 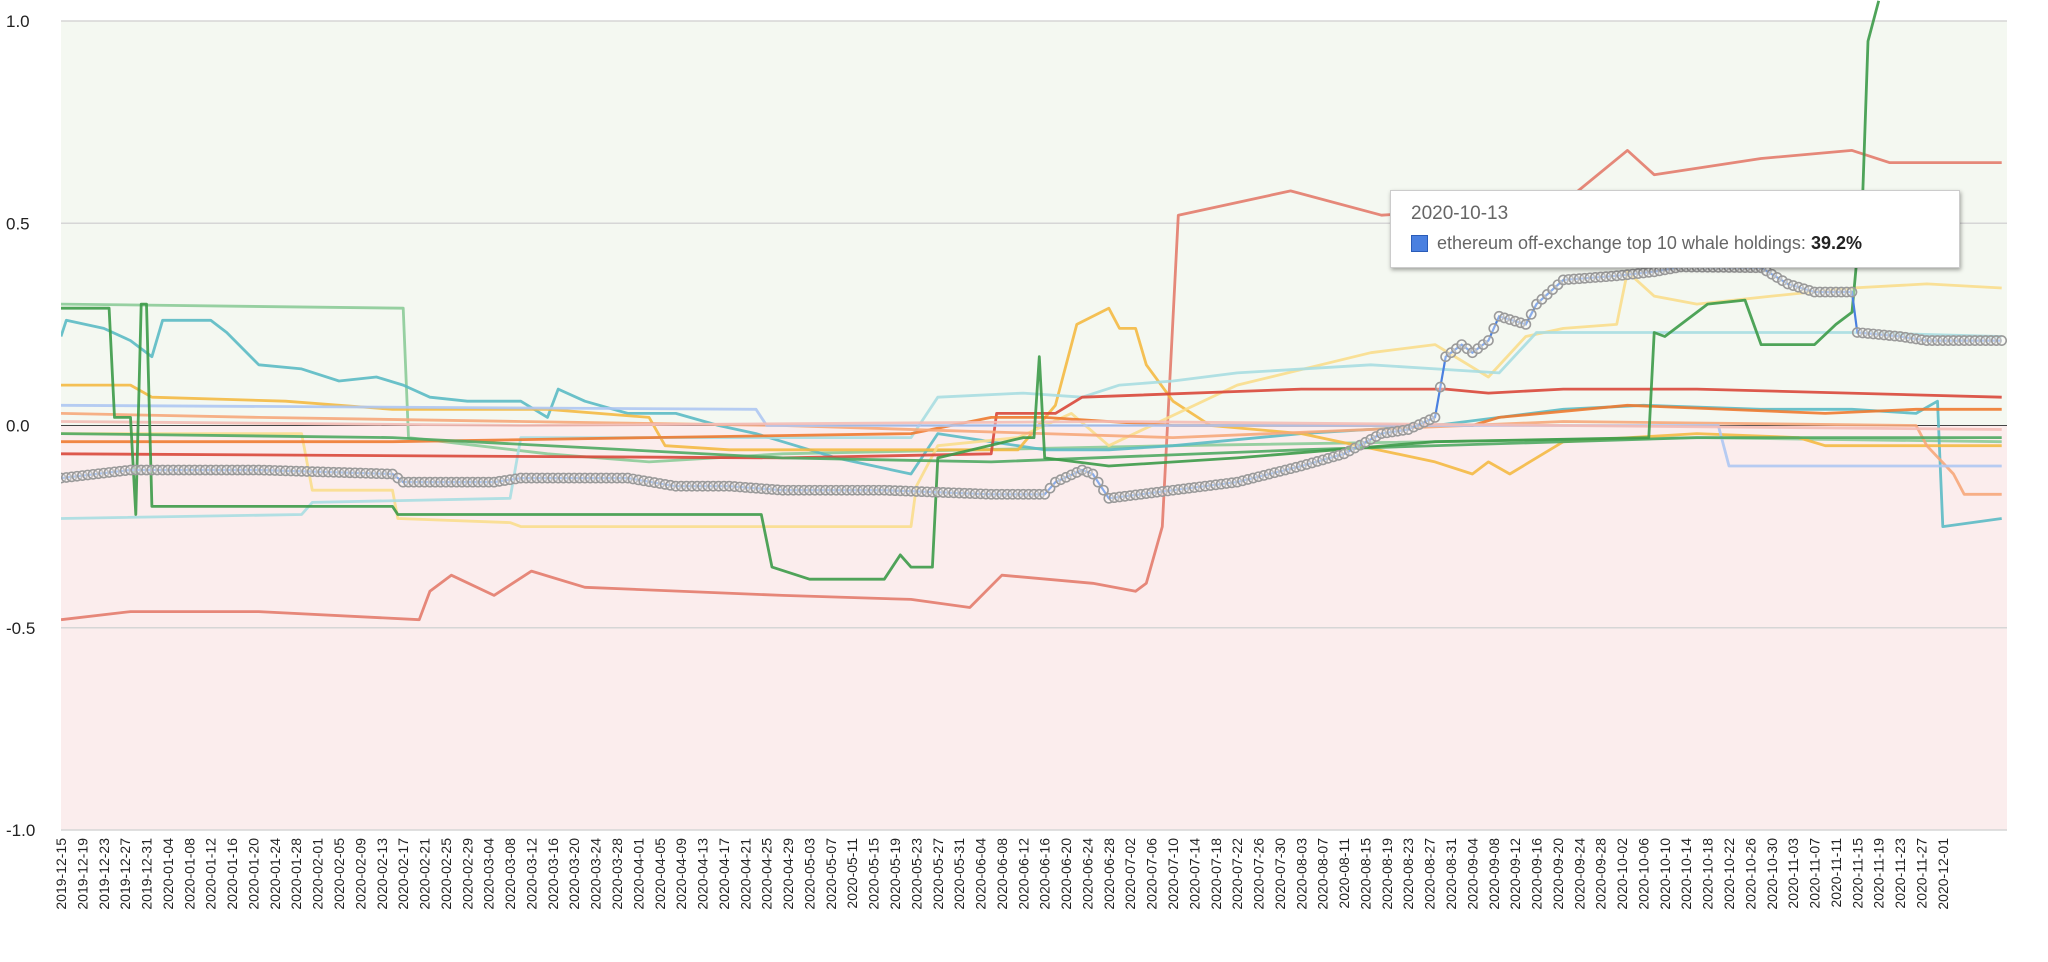 I want to click on x-tick-label: 2020-08-31, so click(x=1451, y=874).